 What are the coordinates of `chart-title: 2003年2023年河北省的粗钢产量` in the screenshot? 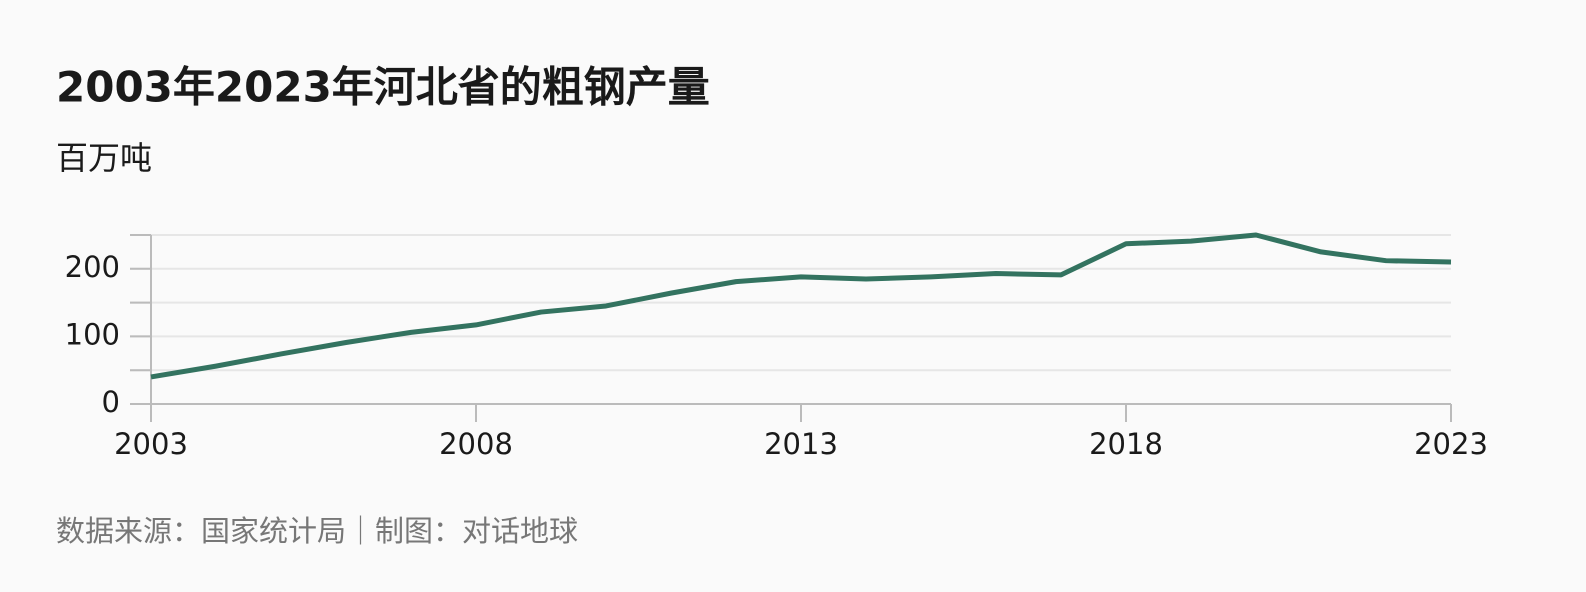 It's located at (383, 87).